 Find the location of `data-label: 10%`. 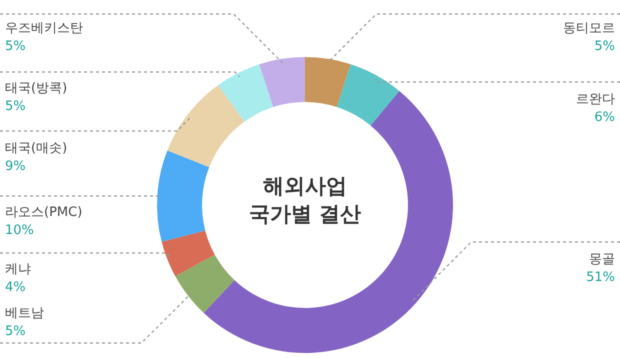

data-label: 10% is located at coordinates (19, 230).